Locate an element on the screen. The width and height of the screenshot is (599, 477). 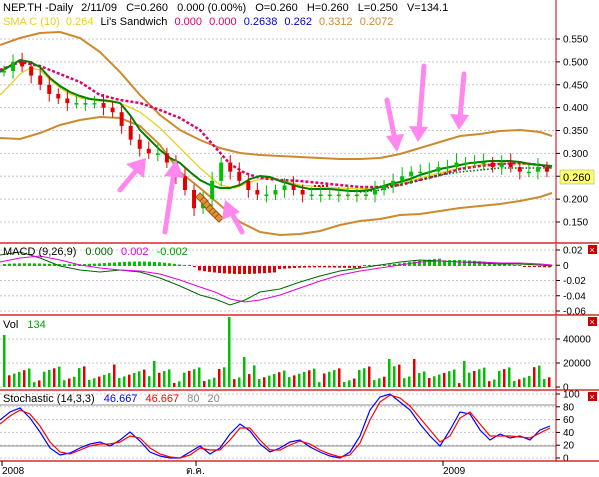
date-label: 2/11/09 is located at coordinates (99, 8).